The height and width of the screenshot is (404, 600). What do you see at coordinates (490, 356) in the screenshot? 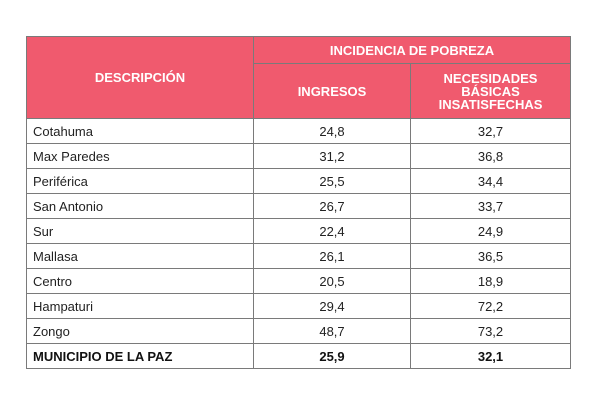
I see `total-nbi: 32,1` at bounding box center [490, 356].